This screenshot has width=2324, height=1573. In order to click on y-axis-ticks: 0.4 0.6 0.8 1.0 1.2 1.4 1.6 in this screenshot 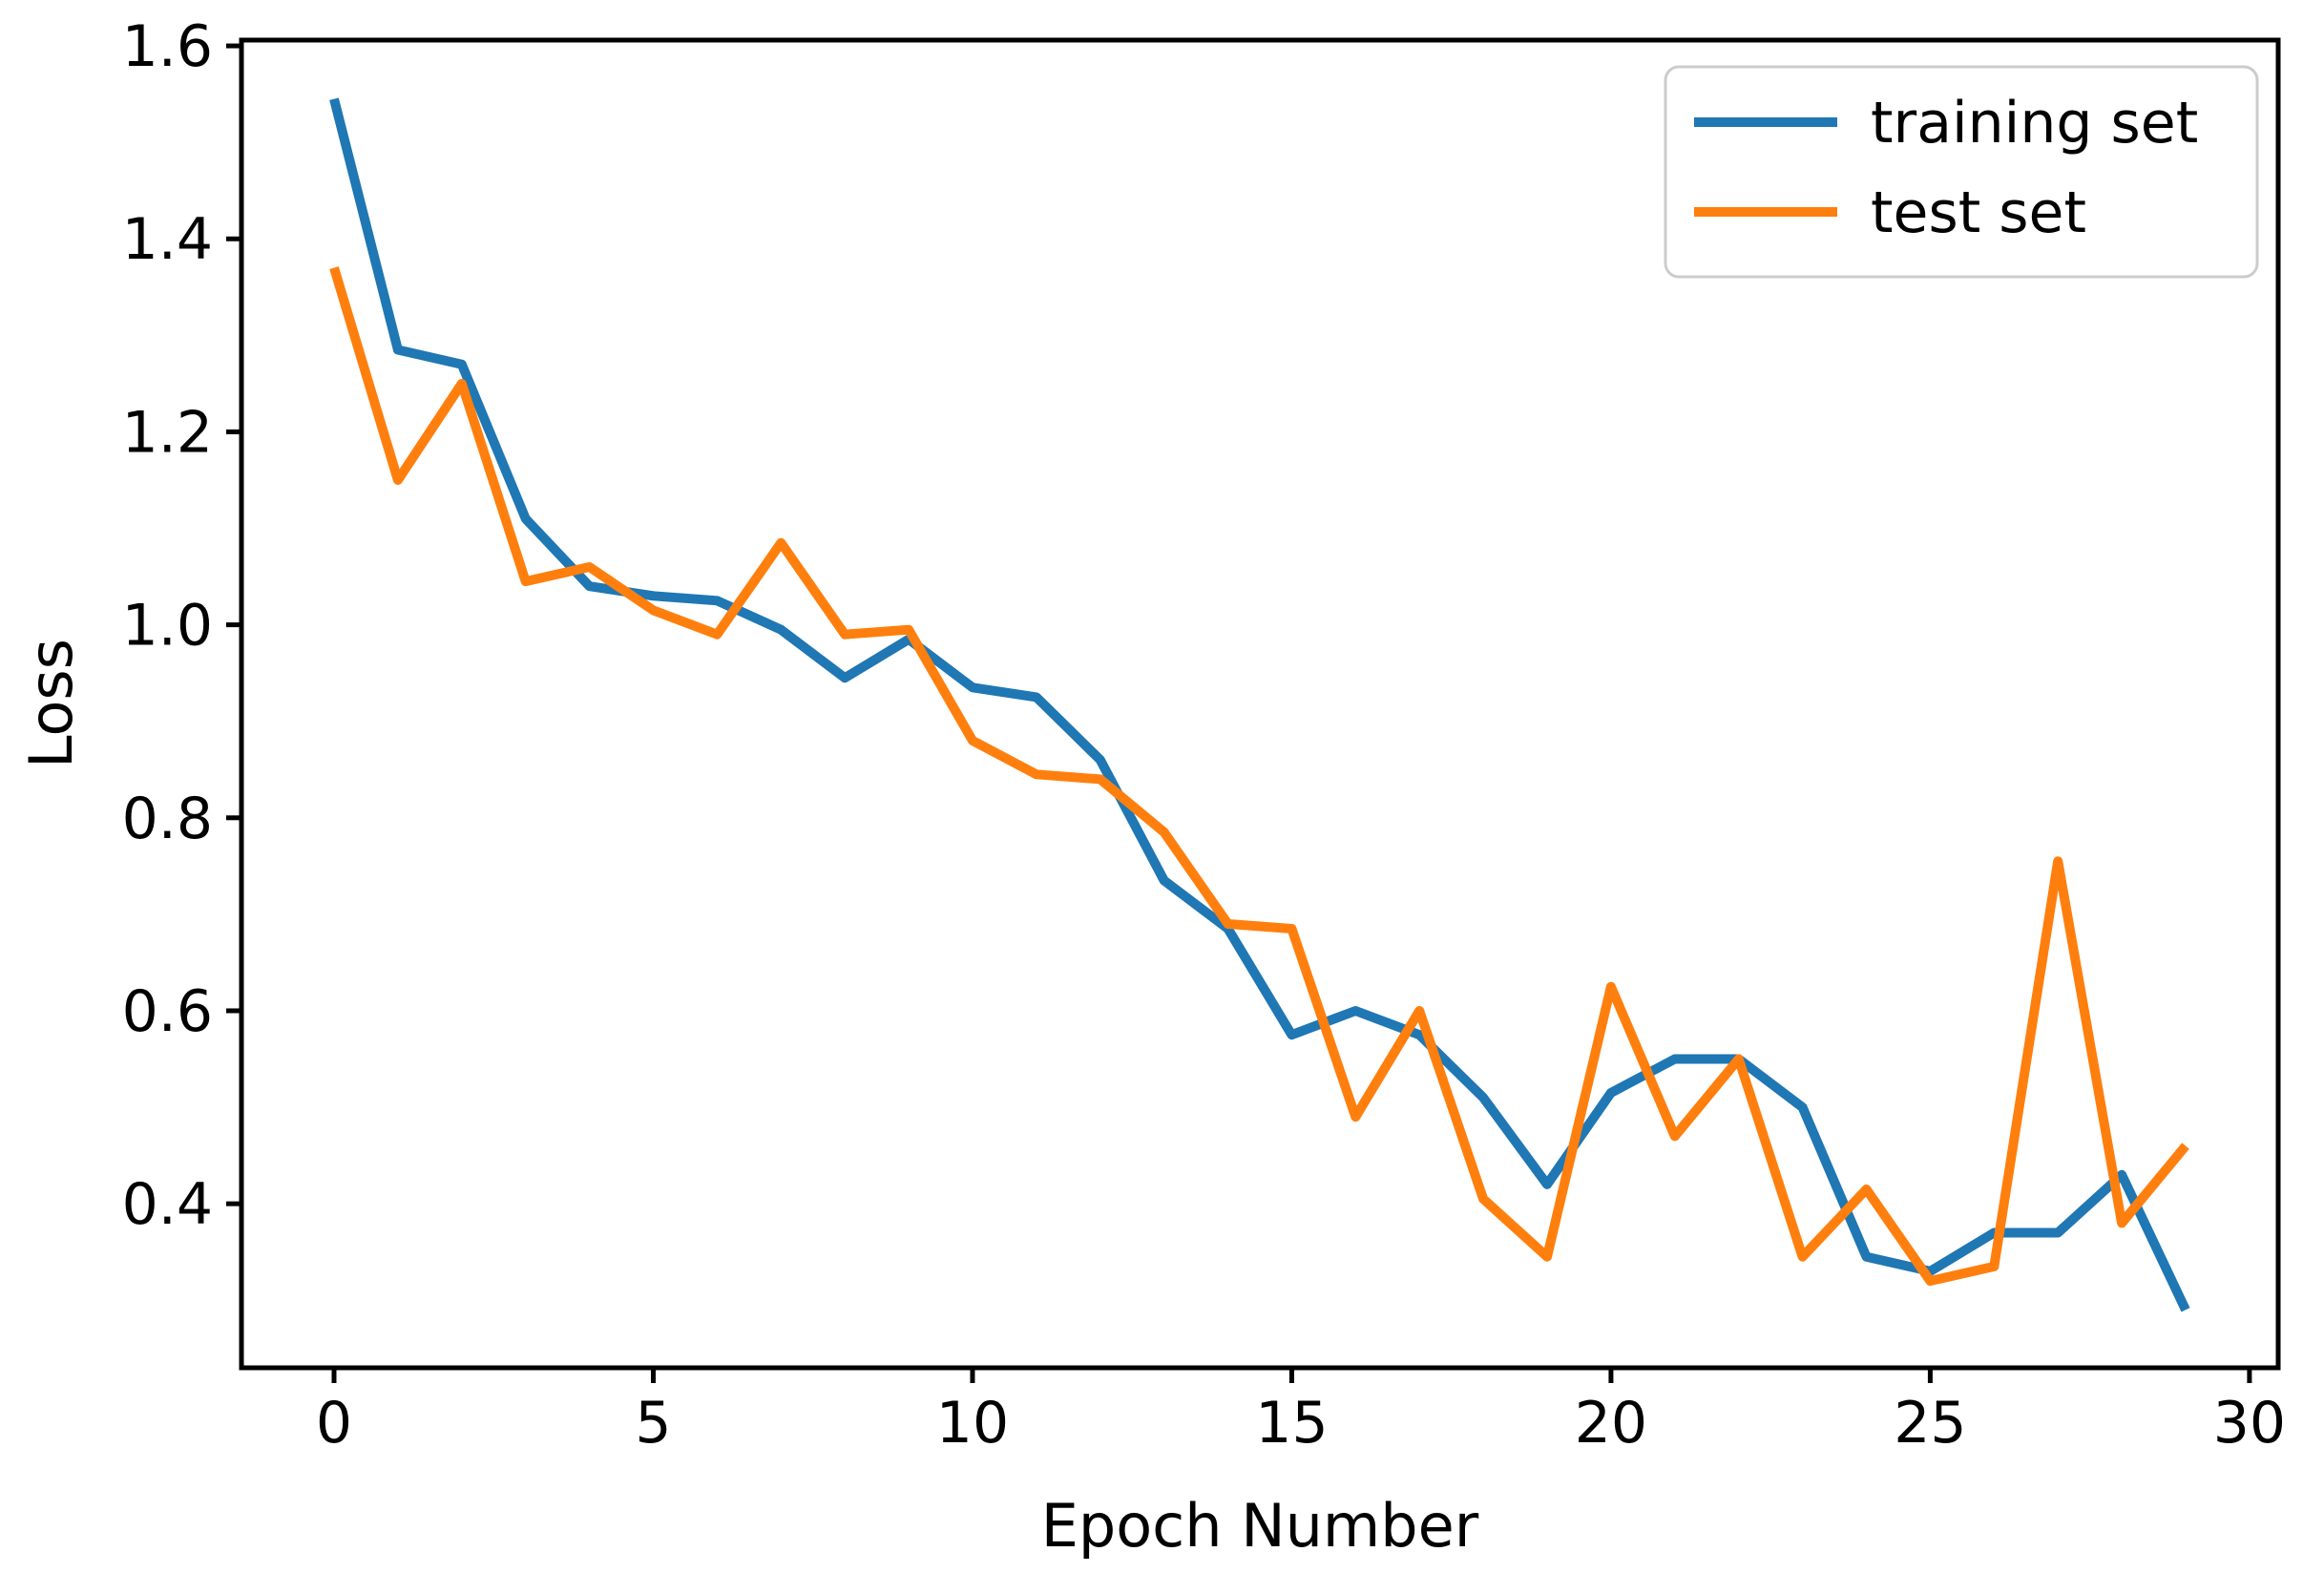, I will do `click(181, 625)`.